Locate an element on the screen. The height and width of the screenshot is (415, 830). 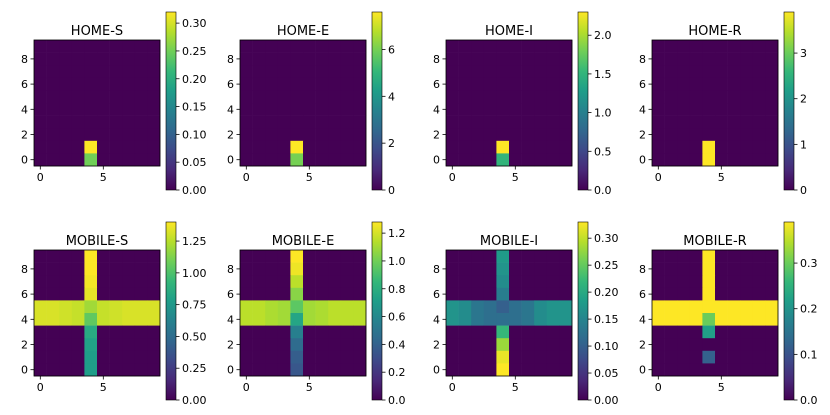
panel-title: HOME-S is located at coordinates (97, 31).